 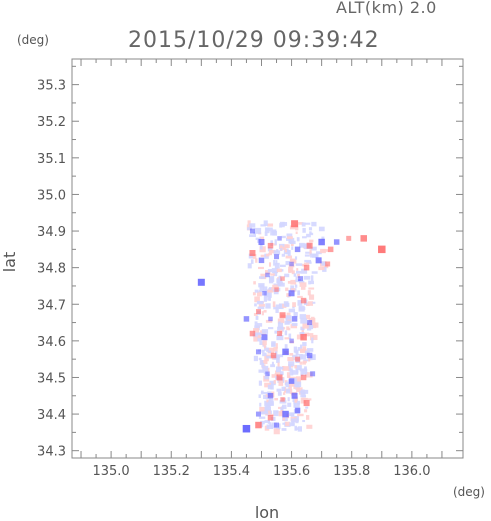 What do you see at coordinates (469, 492) in the screenshot?
I see `x-axis-unit: (deg)` at bounding box center [469, 492].